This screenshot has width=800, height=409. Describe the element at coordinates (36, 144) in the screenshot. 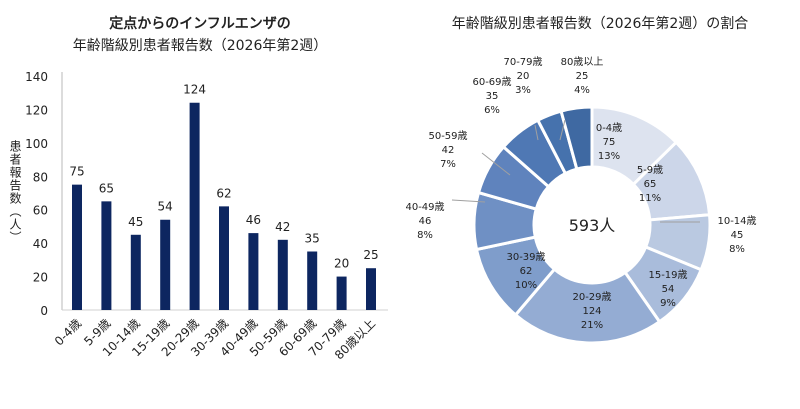

I see `y-tick-label: 100` at that location.